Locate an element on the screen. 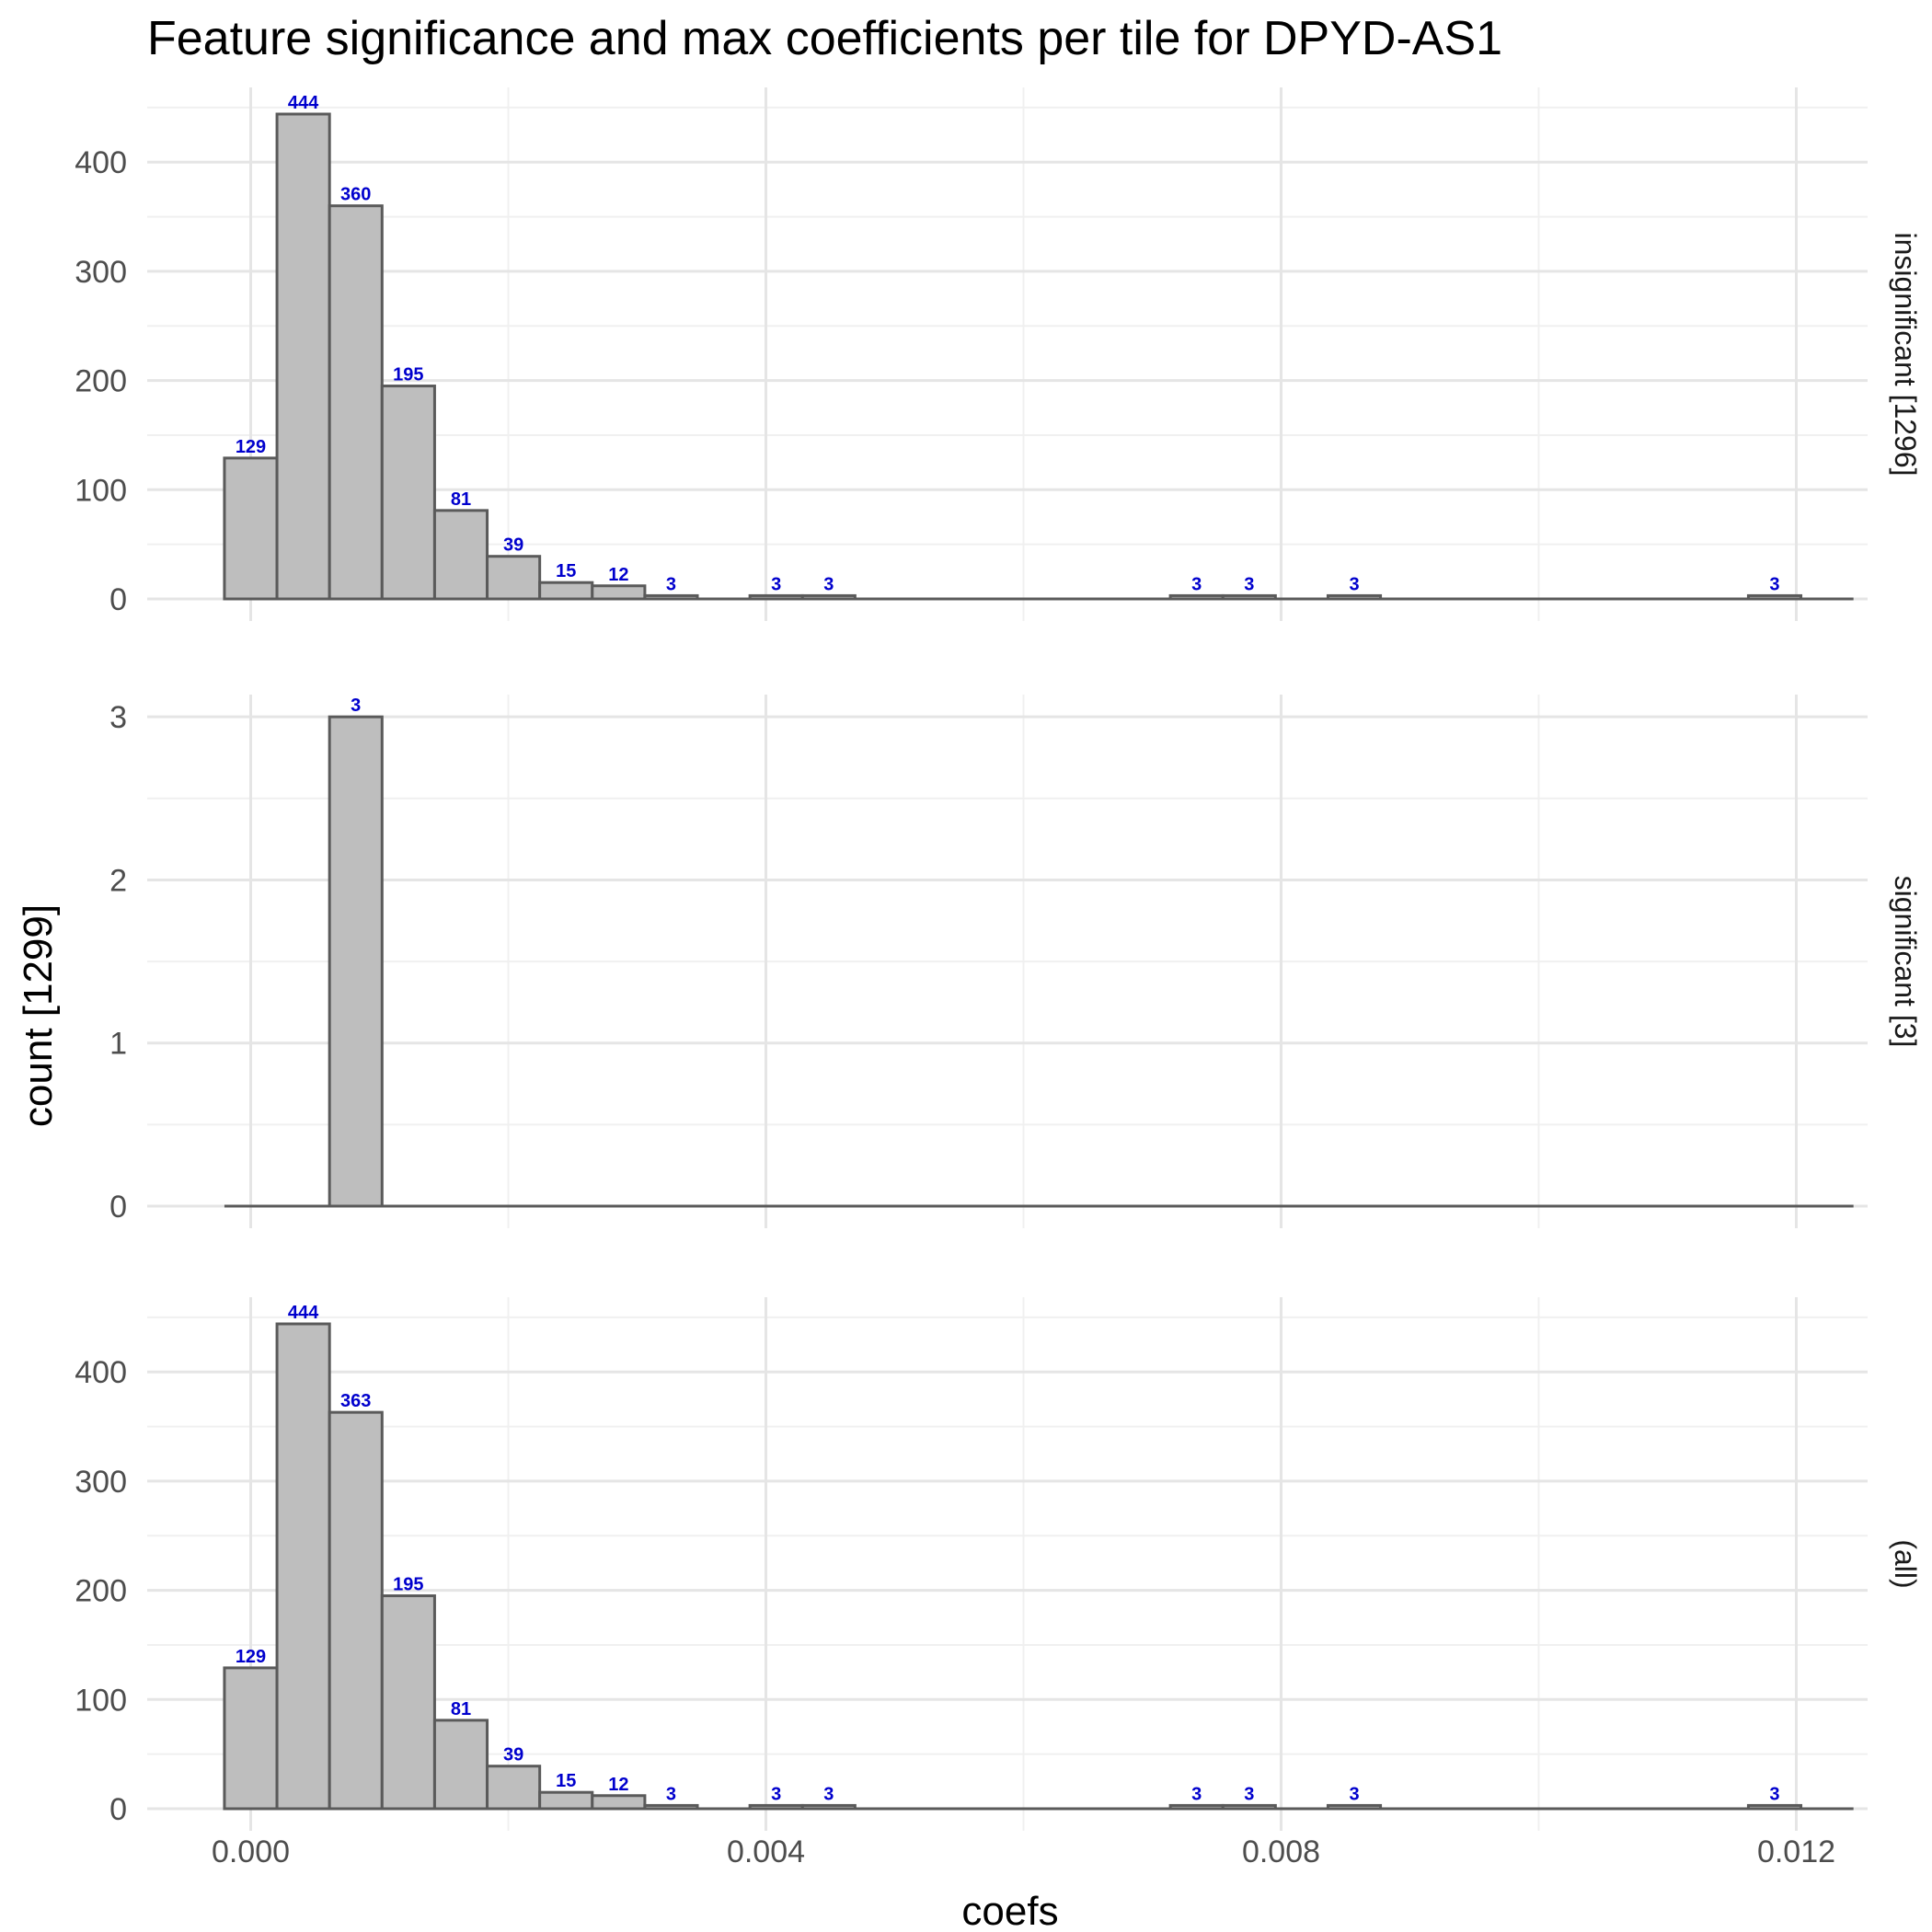 The width and height of the screenshot is (1932, 1932). y-axis-title: count [1299] is located at coordinates (38, 1016).